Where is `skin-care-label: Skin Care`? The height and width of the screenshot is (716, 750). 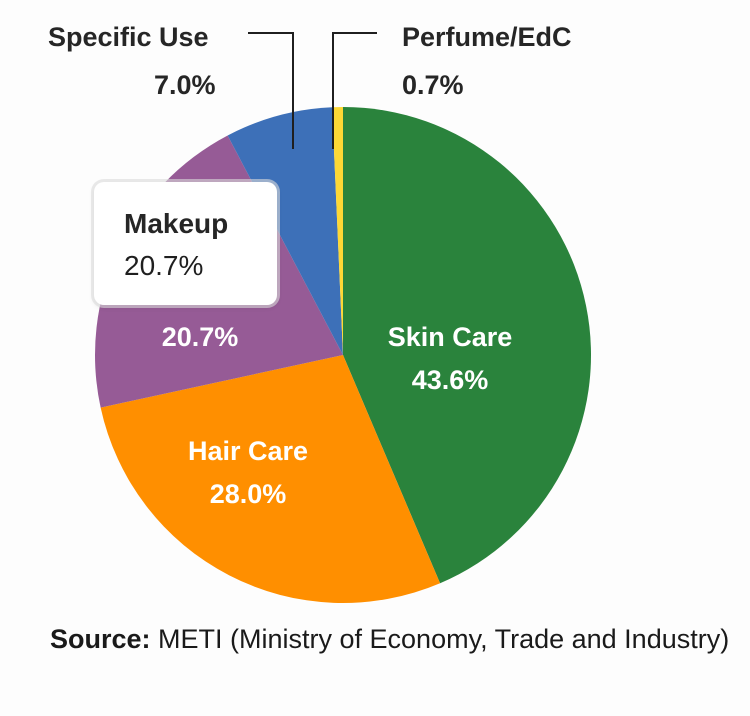
skin-care-label: Skin Care is located at coordinates (450, 337).